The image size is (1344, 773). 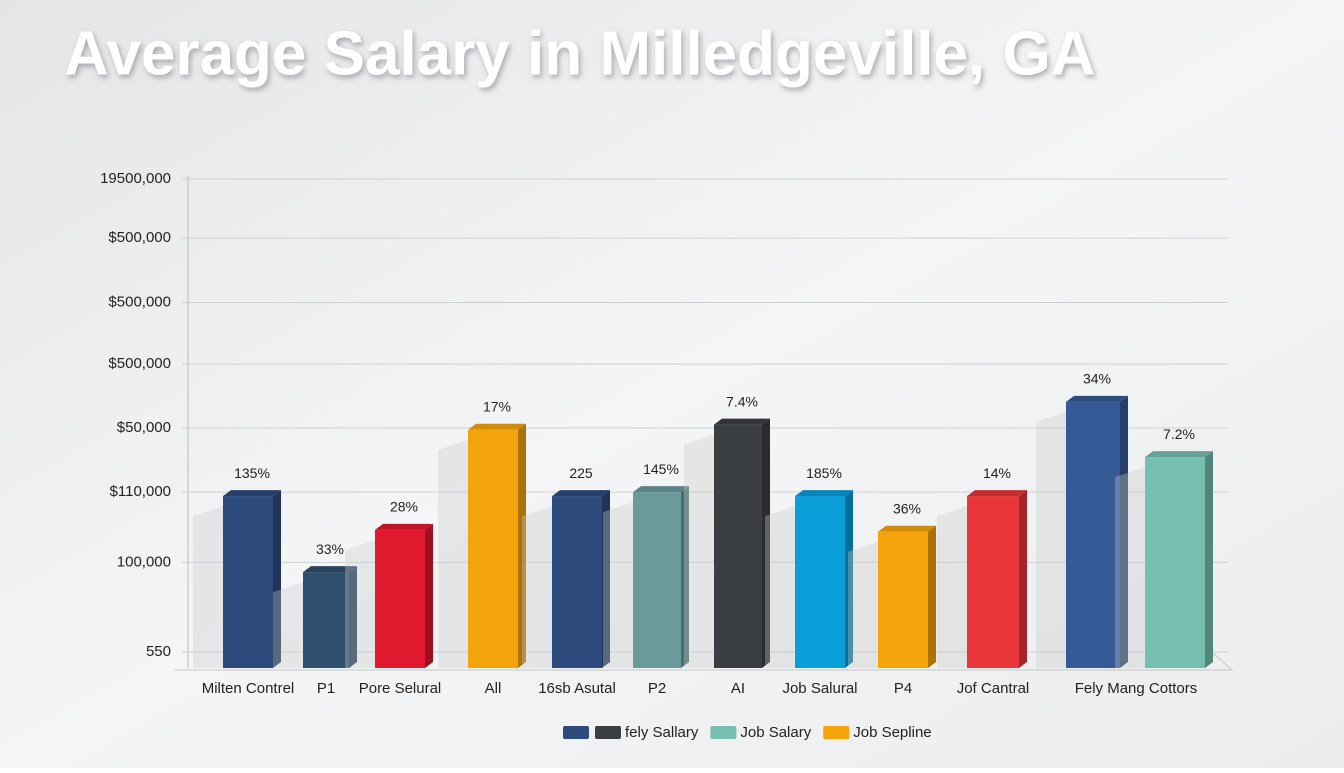 I want to click on x-tick-label: Jof Cantral, so click(x=993, y=688).